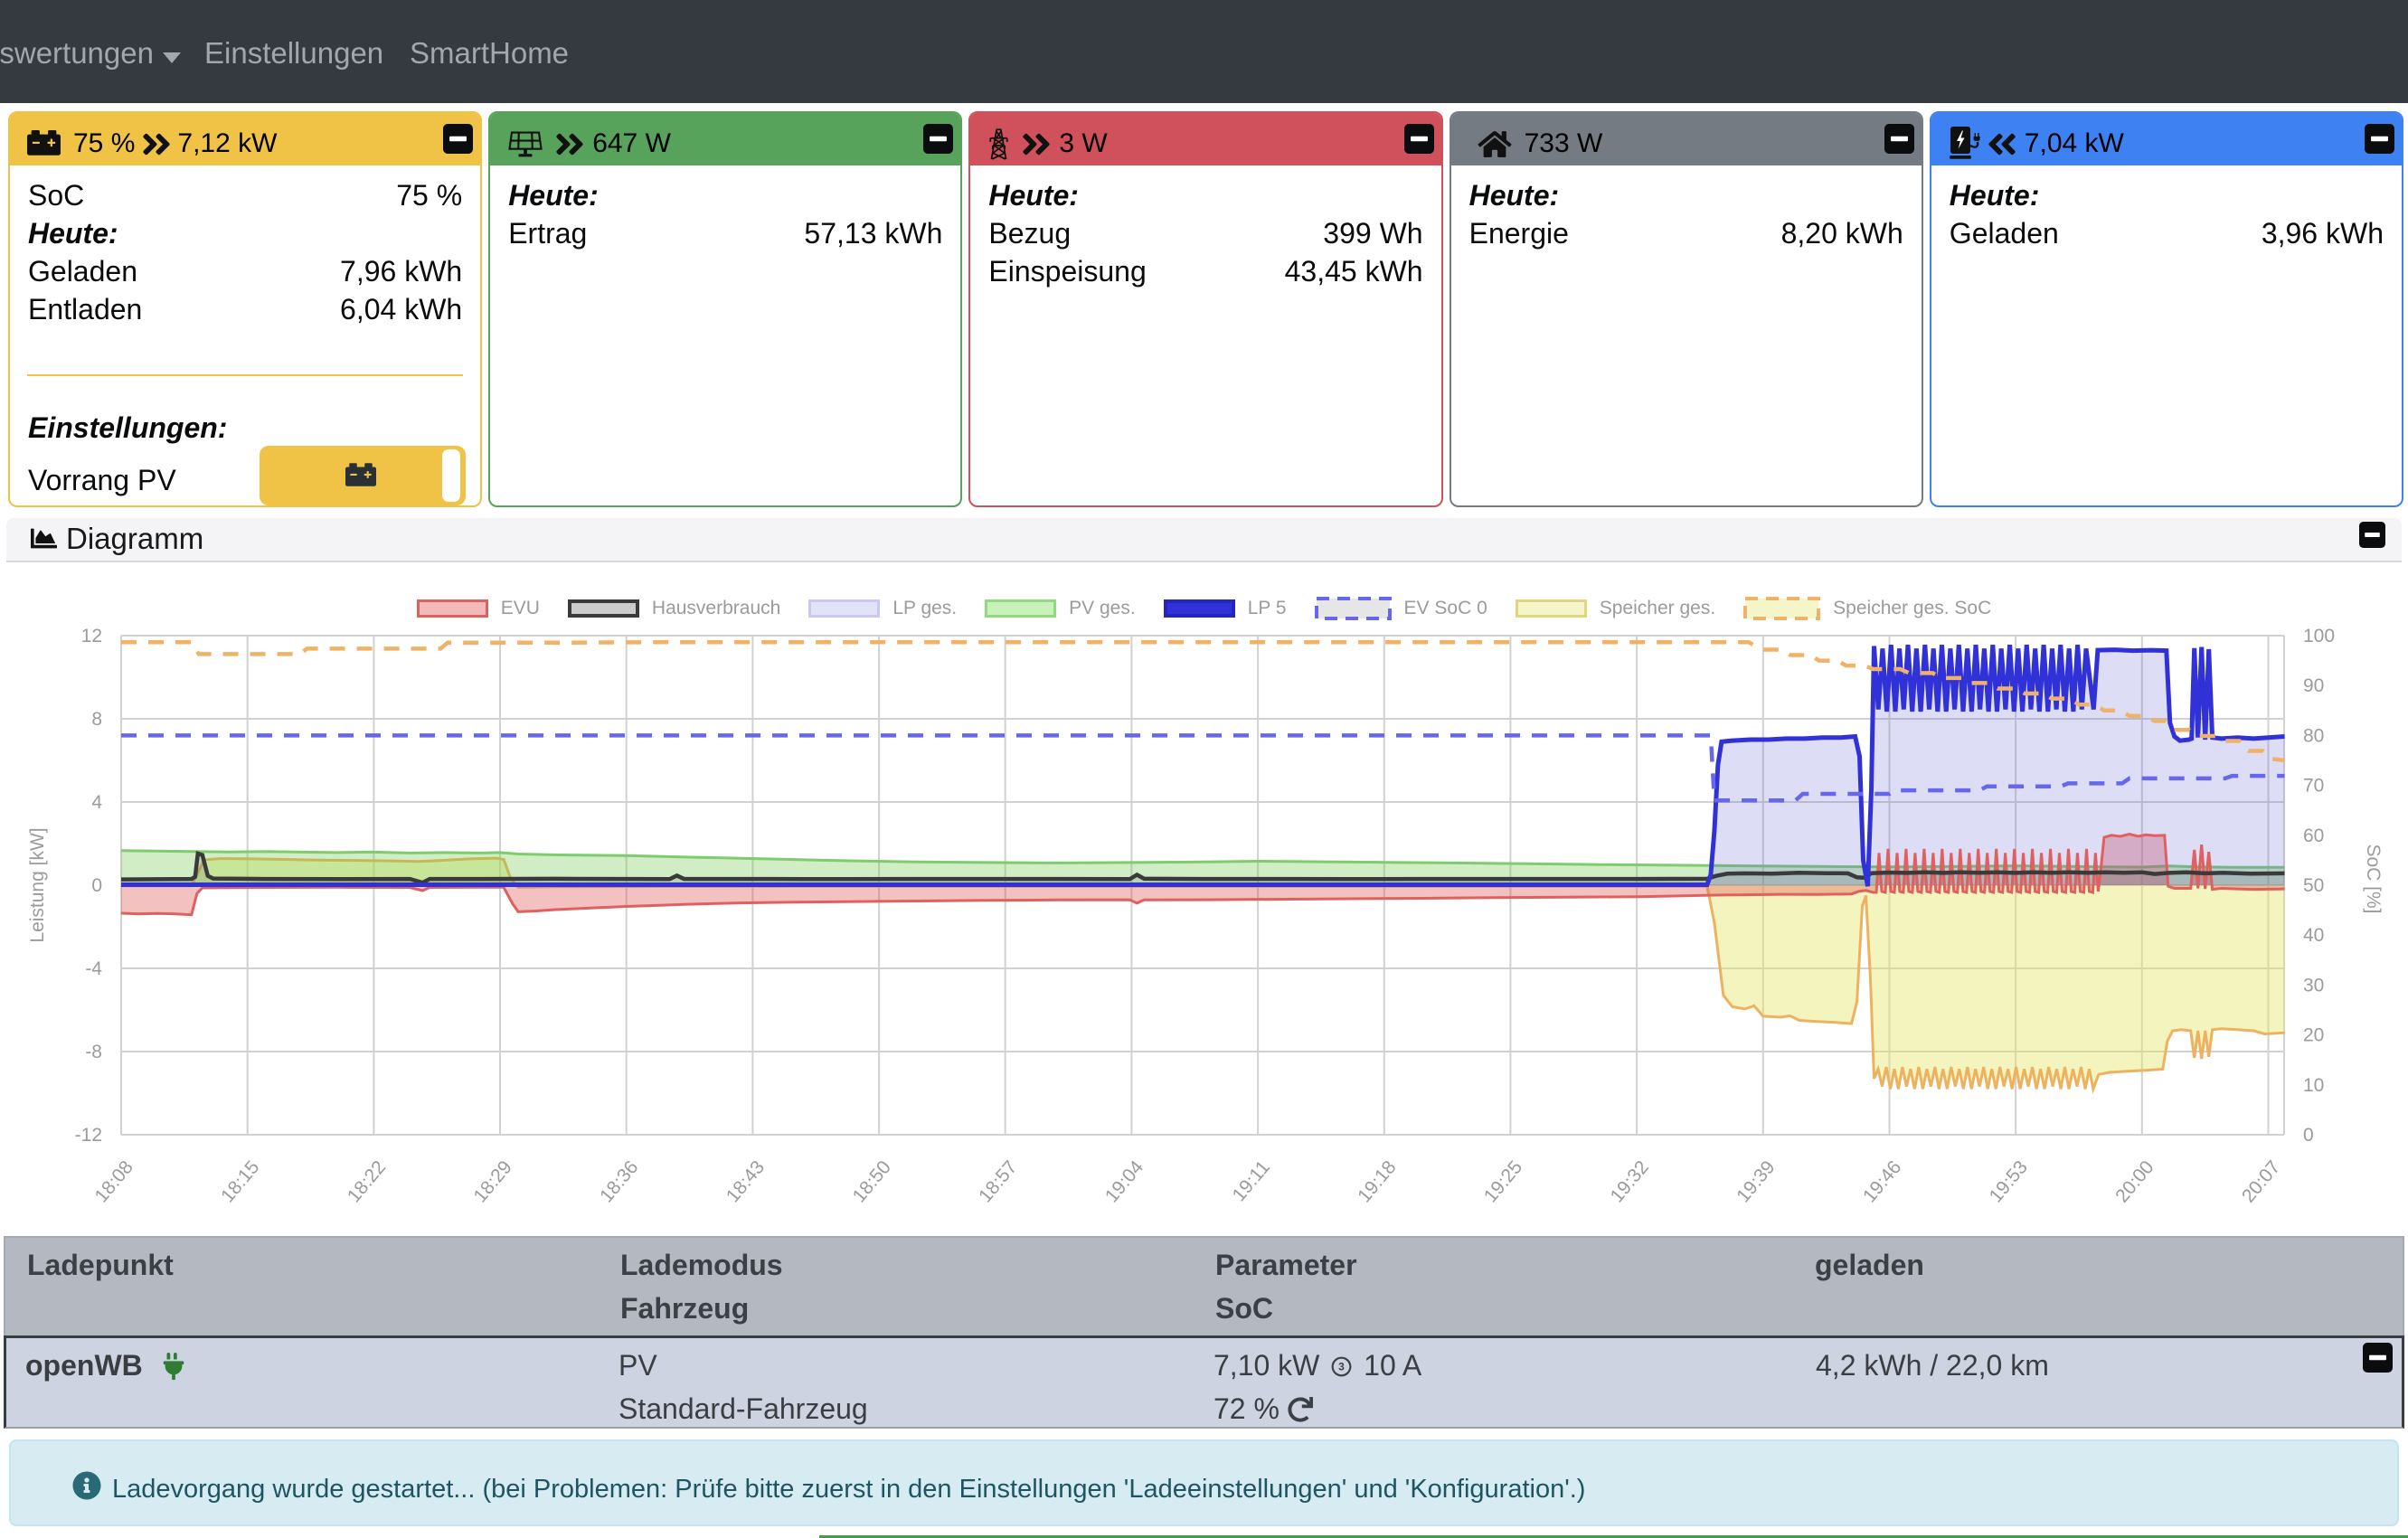 This screenshot has width=2408, height=1538. Describe the element at coordinates (1630, 1181) in the screenshot. I see `svg-text: 19:32` at that location.